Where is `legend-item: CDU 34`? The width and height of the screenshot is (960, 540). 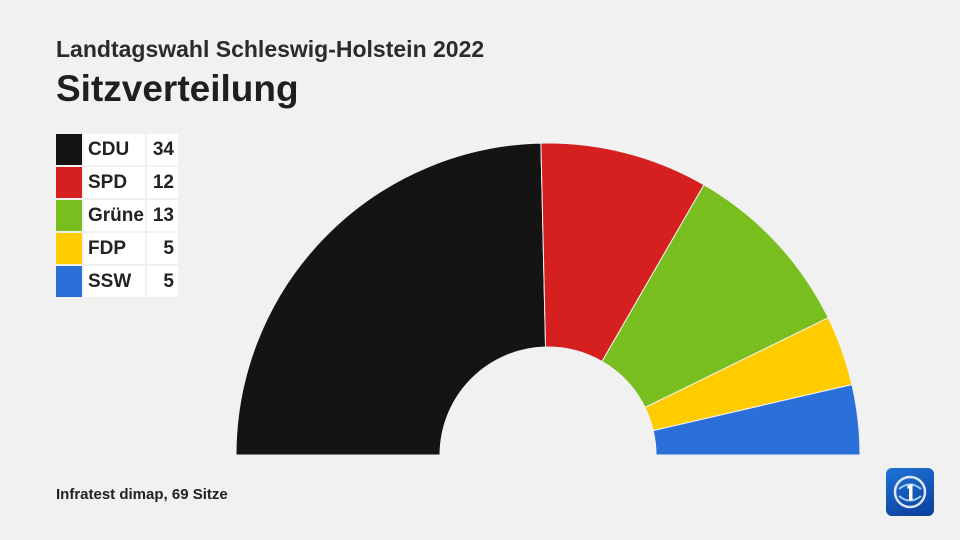
legend-item: CDU 34 is located at coordinates (117, 149).